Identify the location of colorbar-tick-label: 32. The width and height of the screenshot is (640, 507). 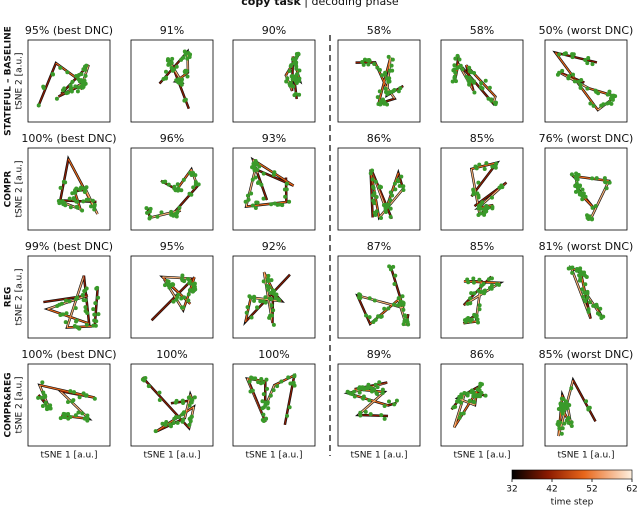
(511, 490).